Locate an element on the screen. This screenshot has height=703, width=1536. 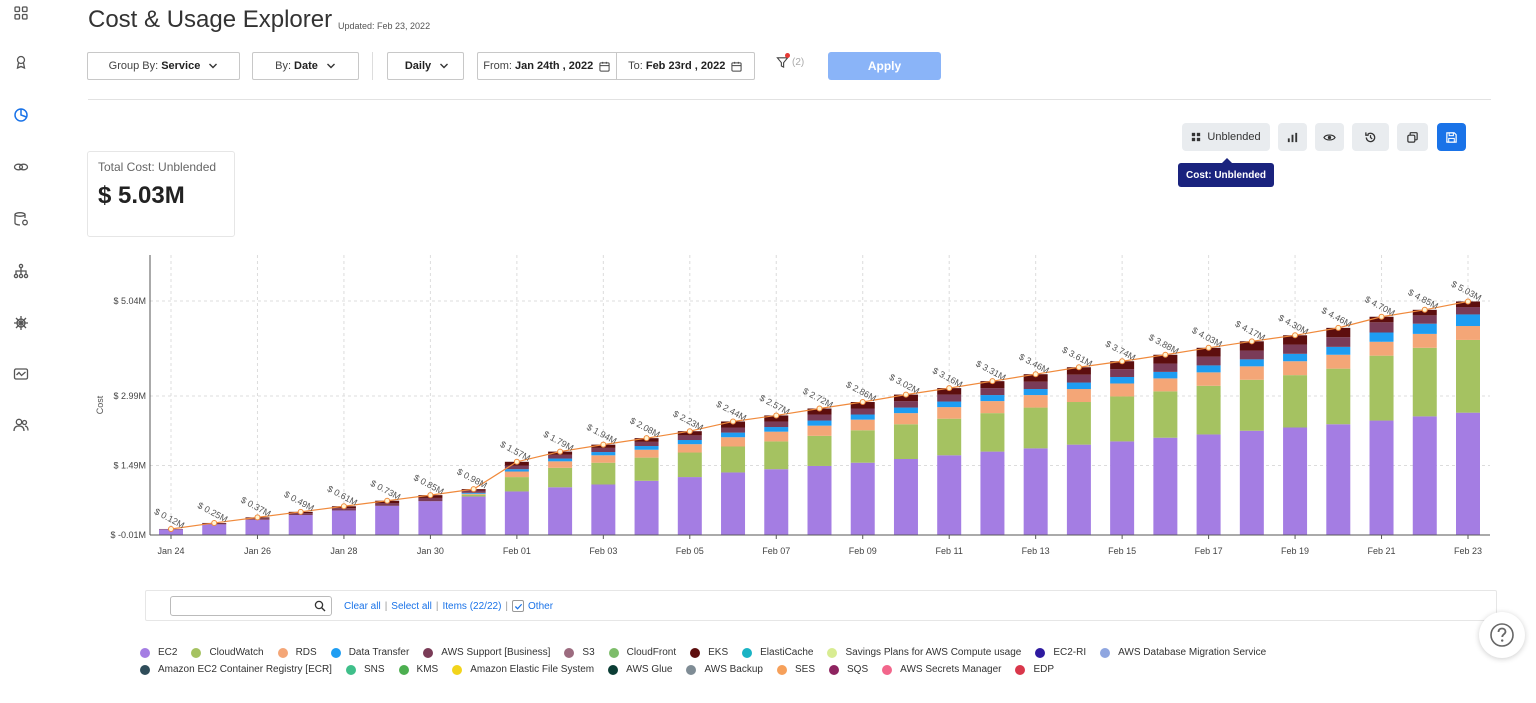
items-count: Items (22/22) is located at coordinates (472, 606).